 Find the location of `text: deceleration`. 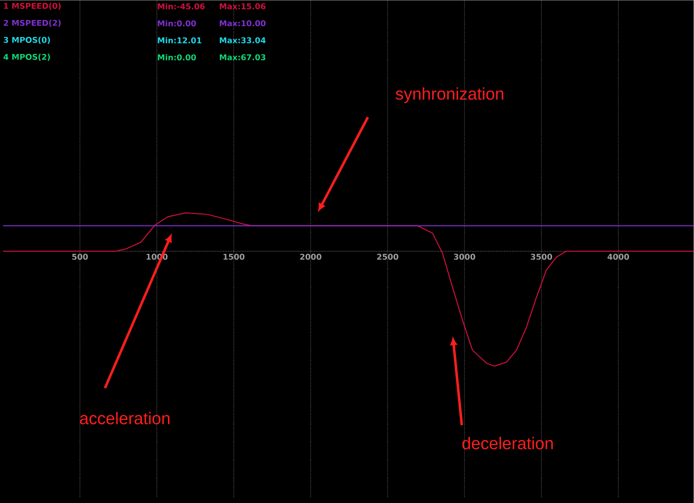

text: deceleration is located at coordinates (507, 443).